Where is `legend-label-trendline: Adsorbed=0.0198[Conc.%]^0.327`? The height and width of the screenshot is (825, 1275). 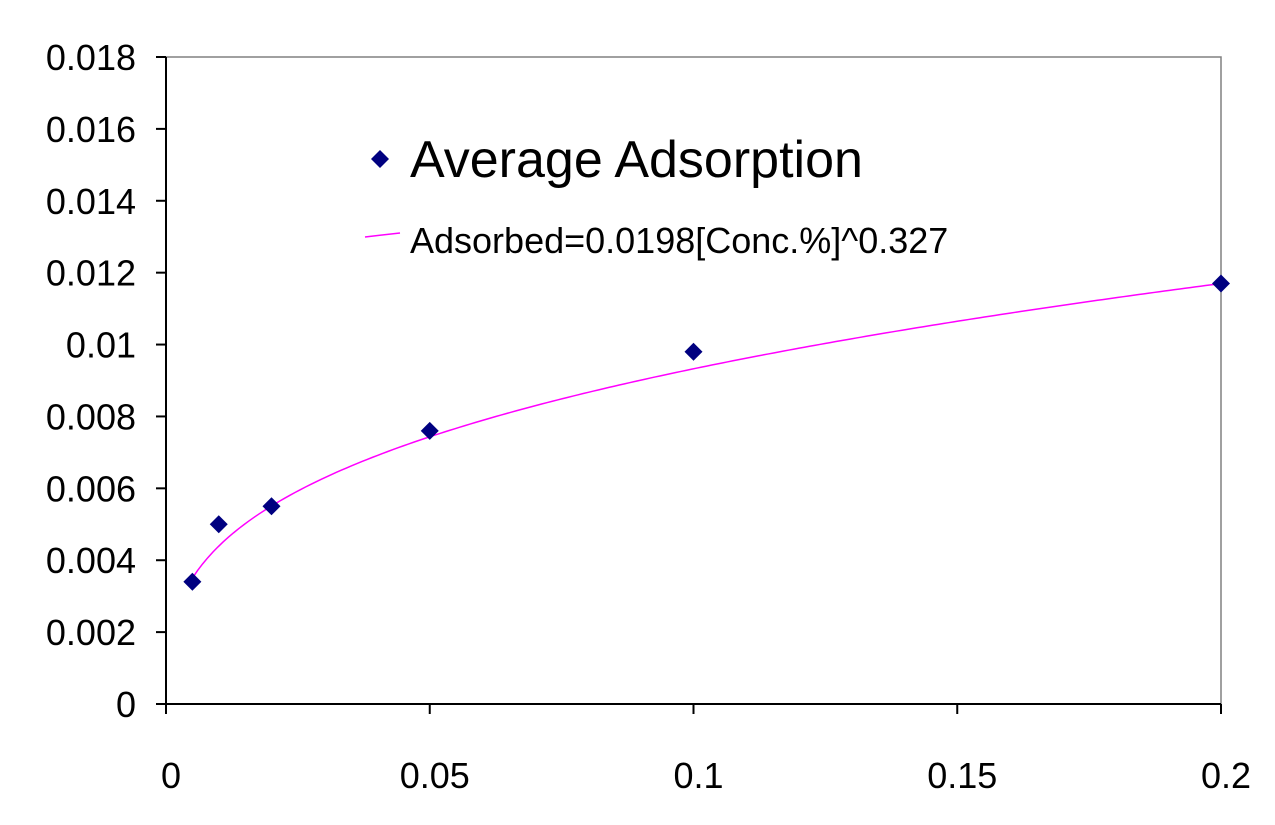 legend-label-trendline: Adsorbed=0.0198[Conc.%]^0.327 is located at coordinates (679, 240).